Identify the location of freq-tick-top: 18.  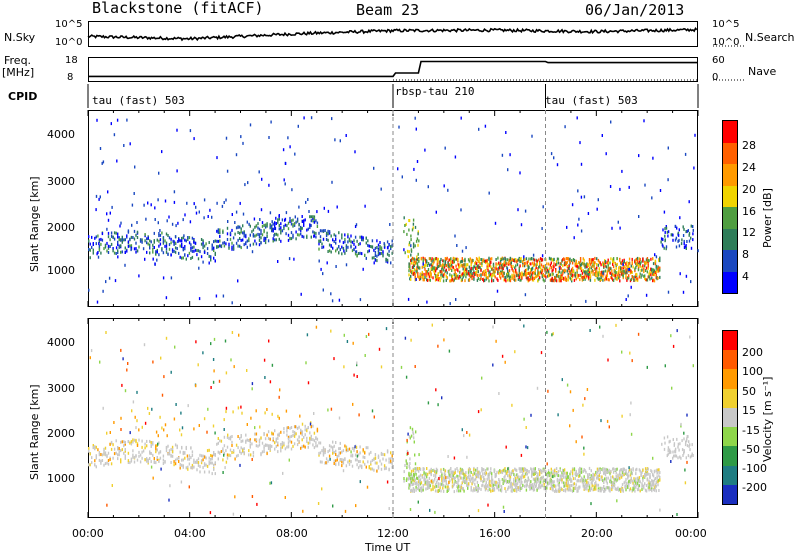
(71, 60).